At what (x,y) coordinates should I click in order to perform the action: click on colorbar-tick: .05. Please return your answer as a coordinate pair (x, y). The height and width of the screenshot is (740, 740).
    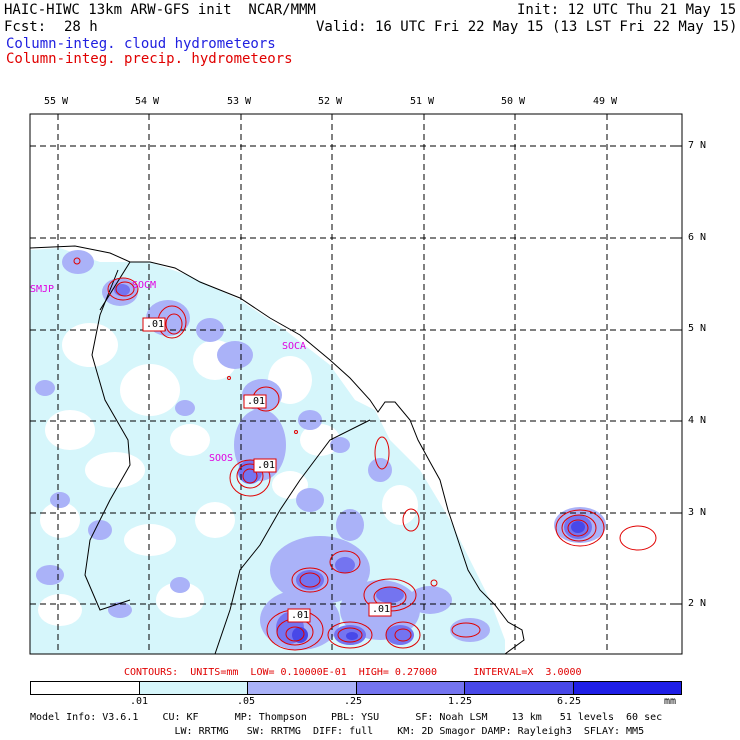
    Looking at the image, I should click on (246, 701).